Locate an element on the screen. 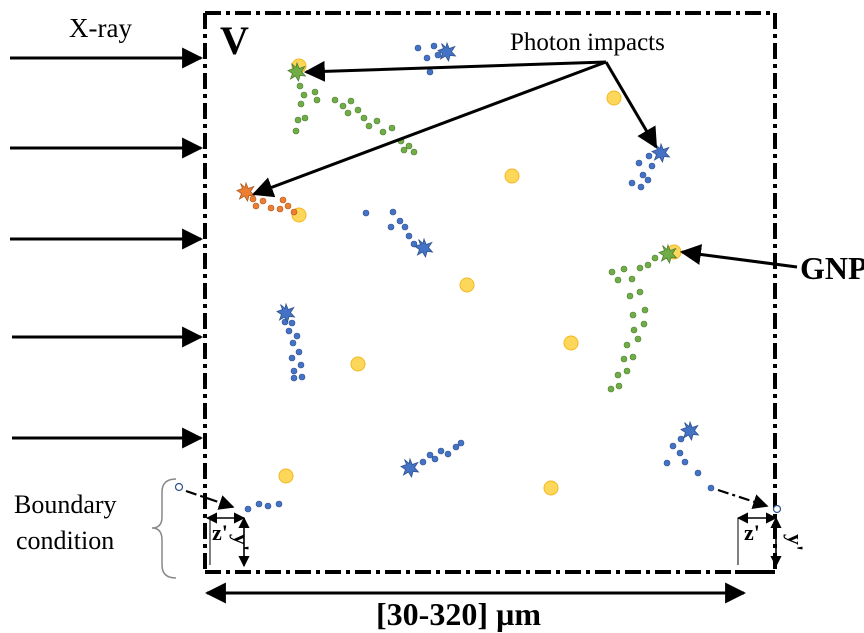  boundary-right is located at coordinates (749, 528).